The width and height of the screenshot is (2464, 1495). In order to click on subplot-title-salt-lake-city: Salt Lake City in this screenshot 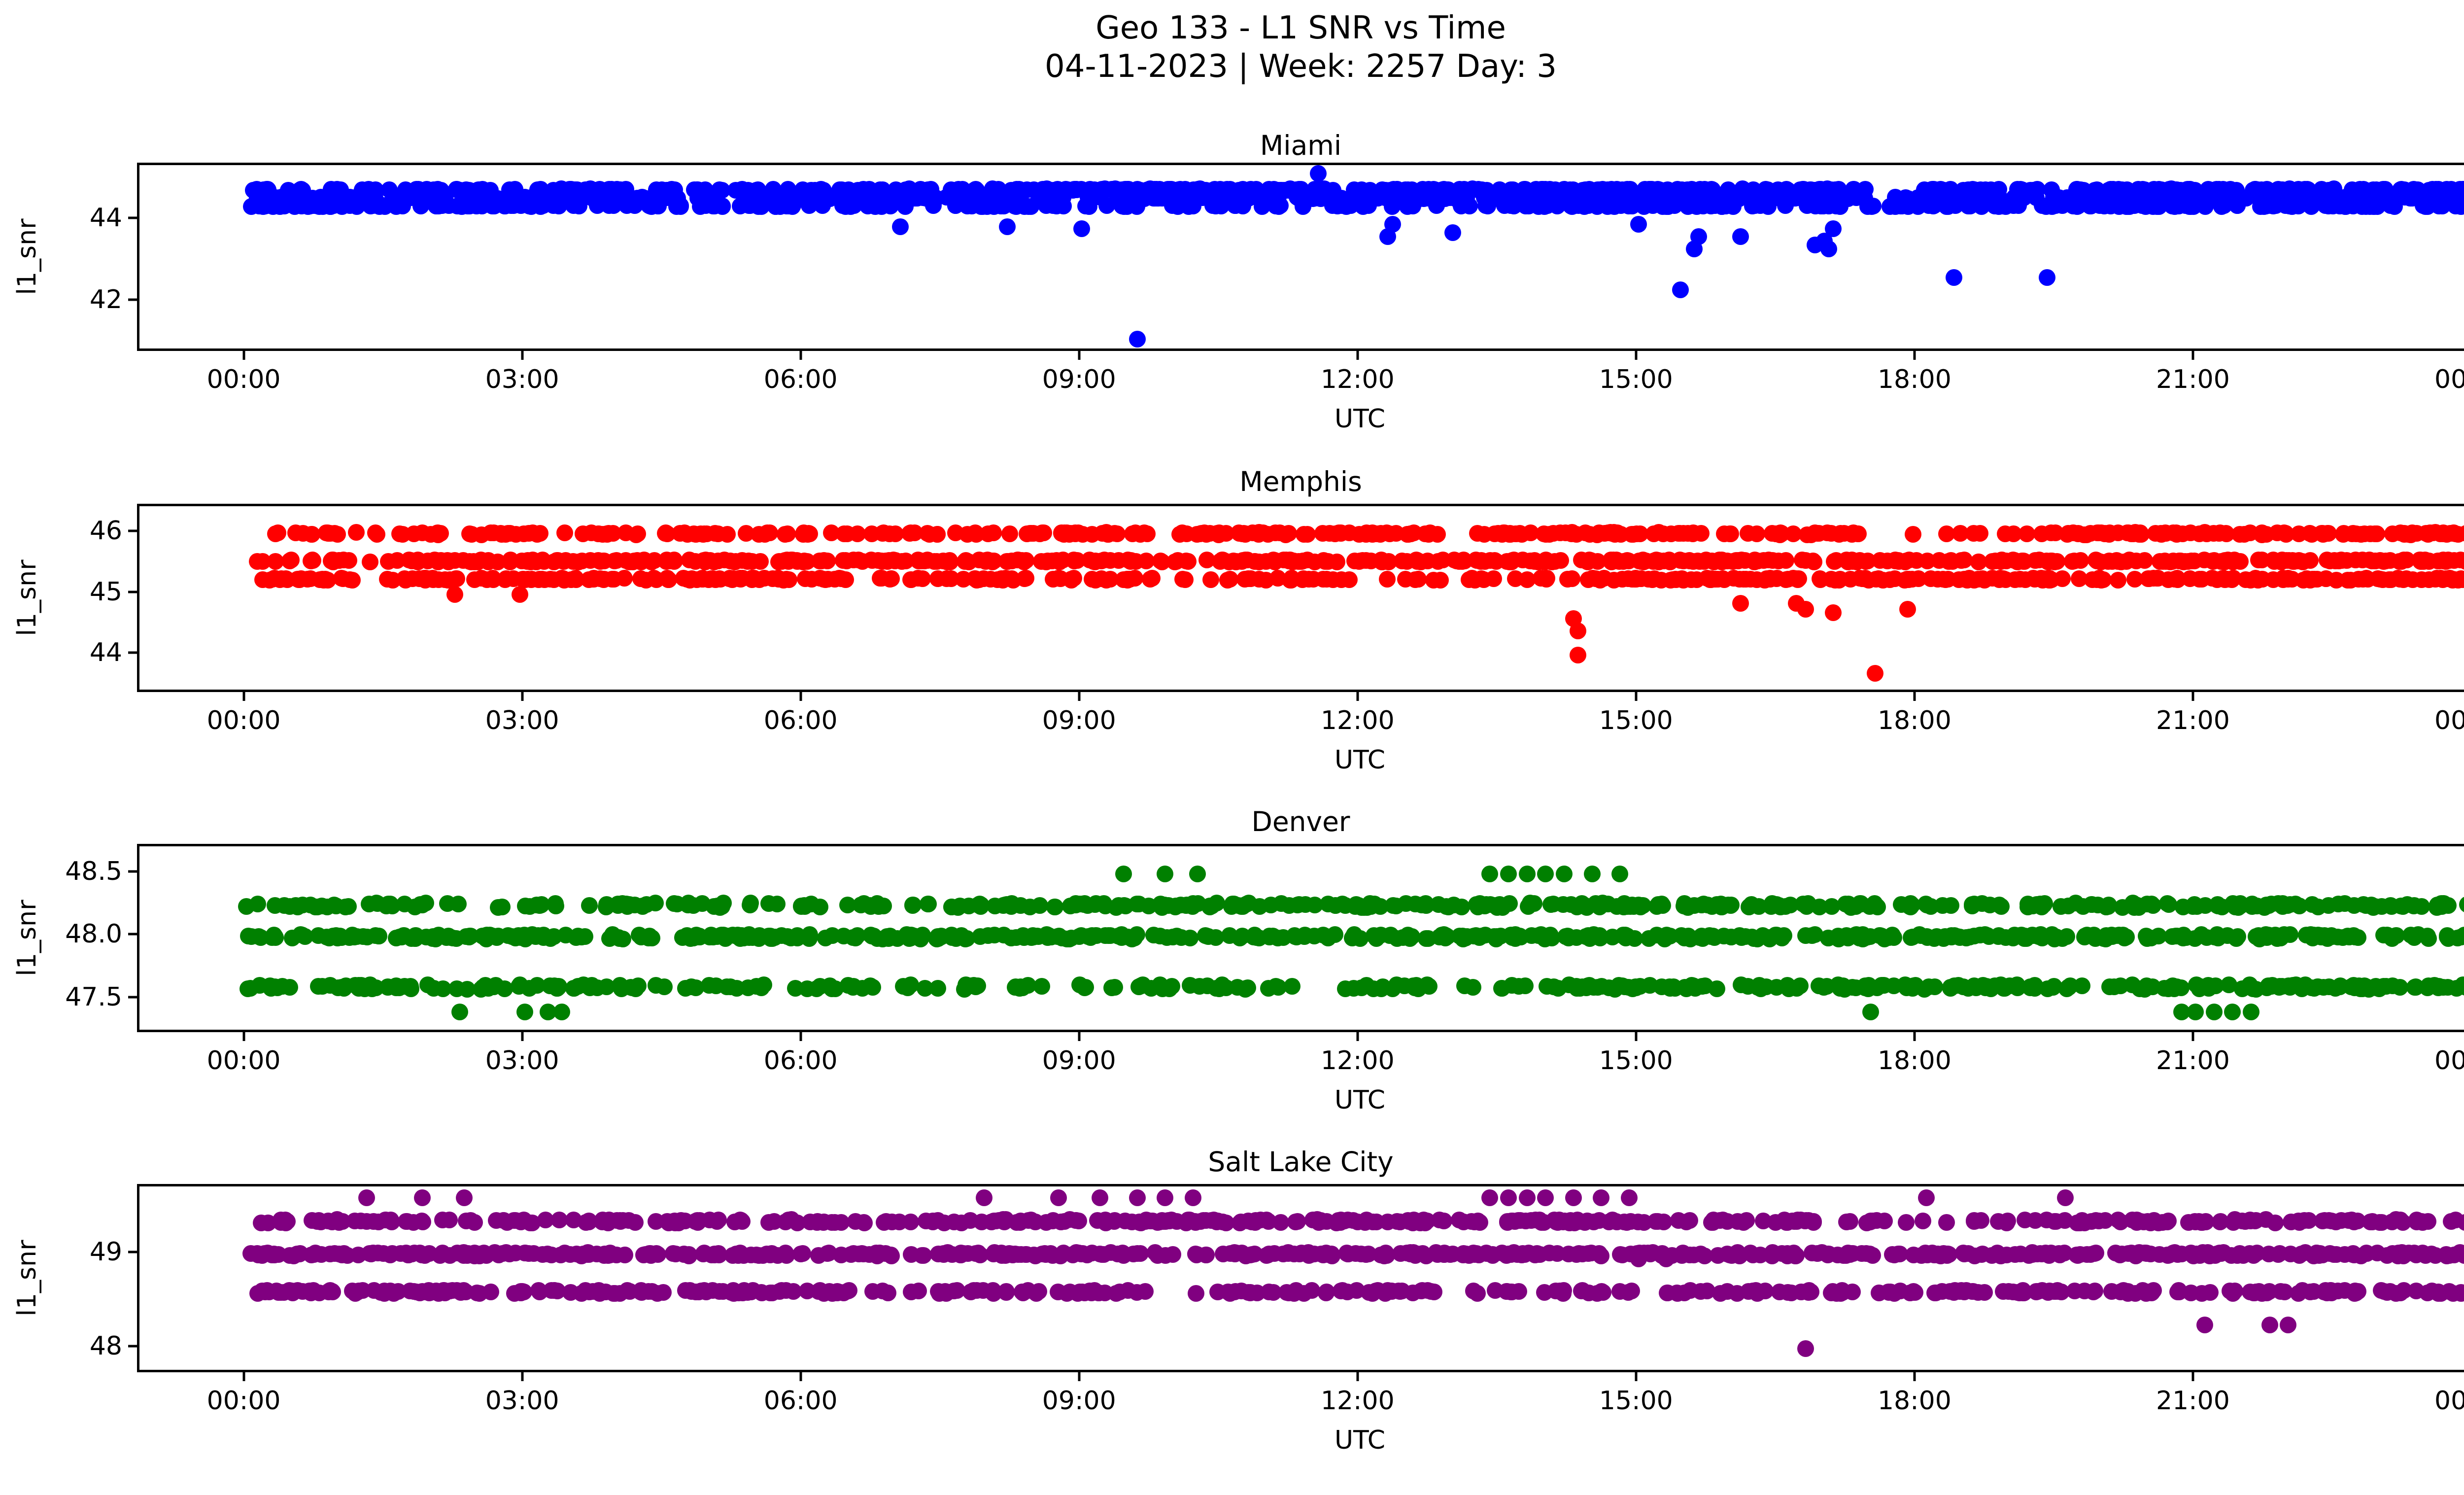, I will do `click(1301, 1162)`.